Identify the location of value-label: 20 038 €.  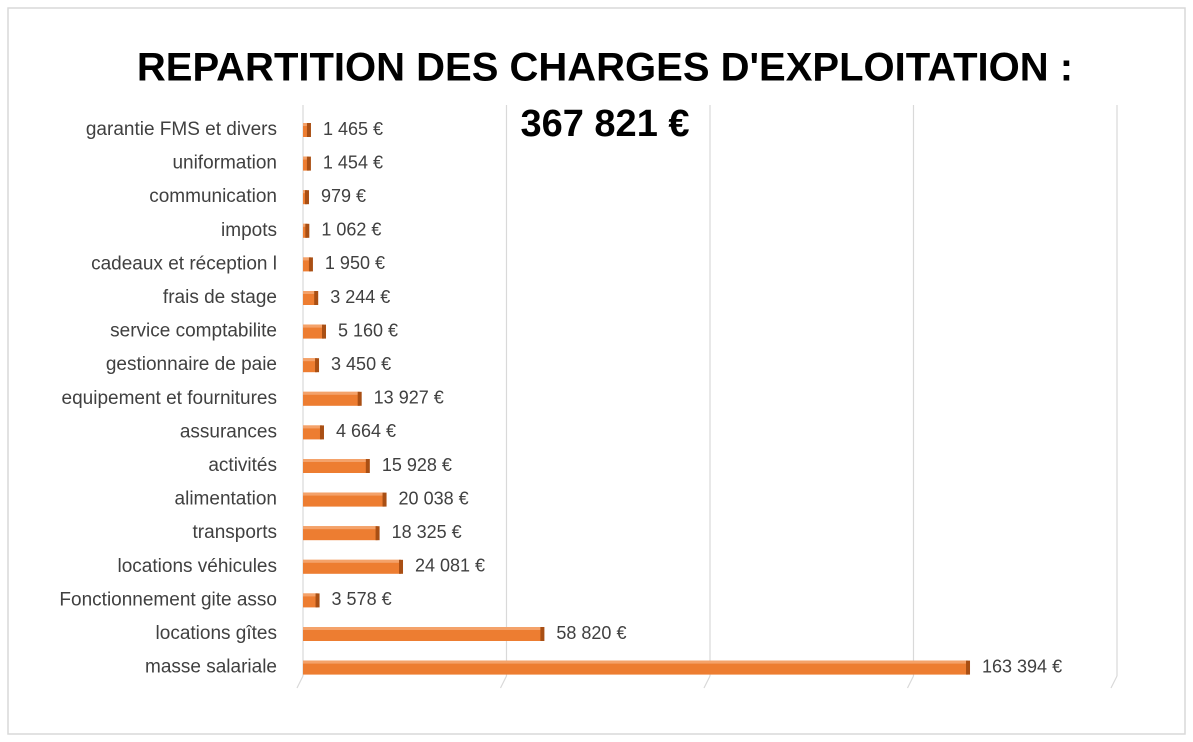
(434, 498).